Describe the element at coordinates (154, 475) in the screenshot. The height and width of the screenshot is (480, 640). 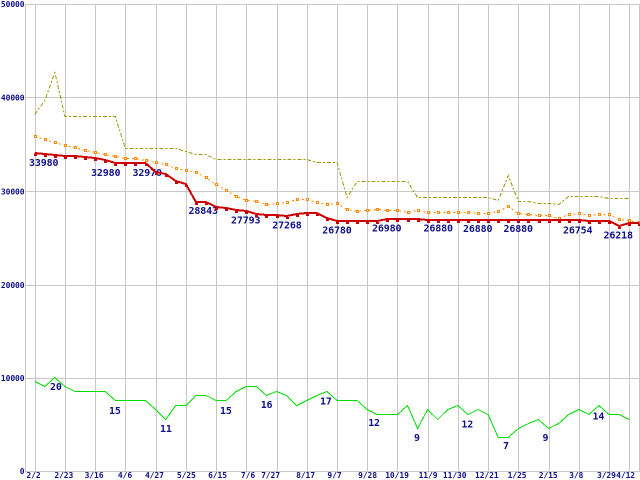
I see `x-axis-label: 4/27` at that location.